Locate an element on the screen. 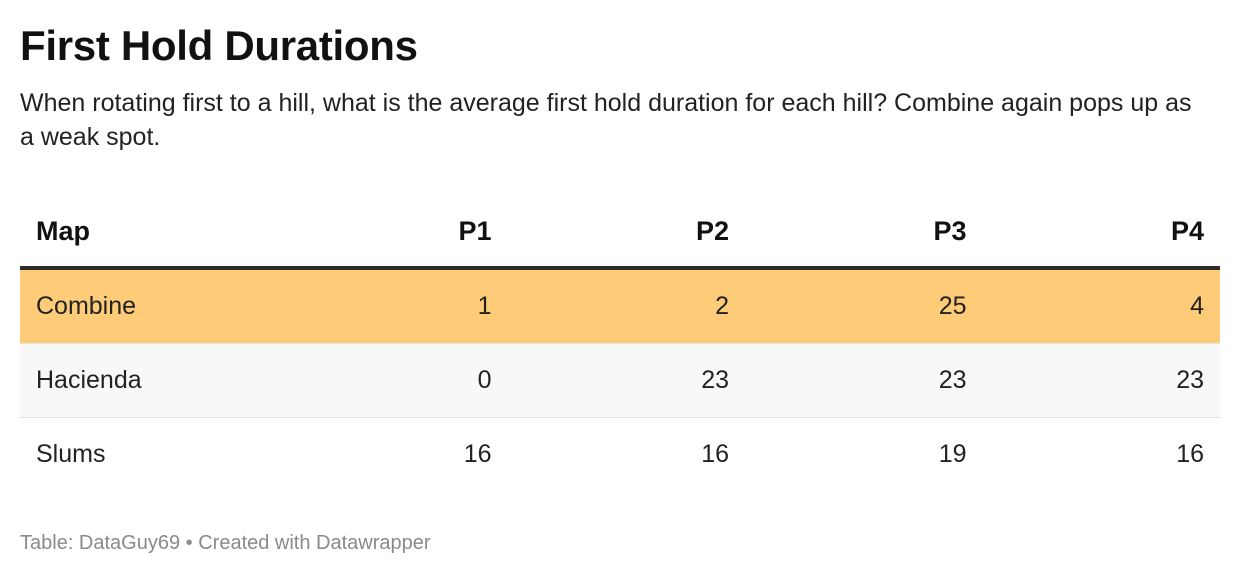  table-row: Hacienda 0 23 23 23 is located at coordinates (620, 380).